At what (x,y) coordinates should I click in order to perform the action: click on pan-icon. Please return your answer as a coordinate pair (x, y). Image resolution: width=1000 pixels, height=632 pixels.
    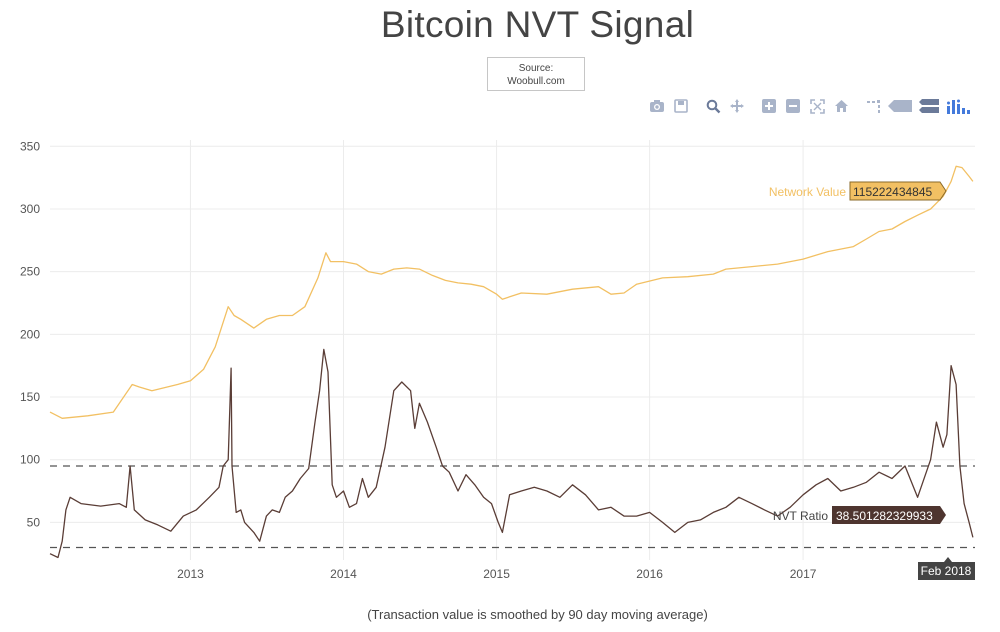
    Looking at the image, I should click on (737, 106).